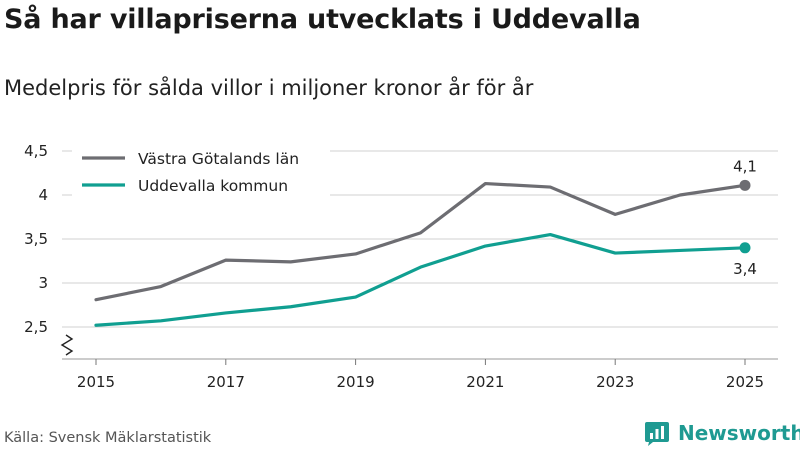  Describe the element at coordinates (67, 345) in the screenshot. I see `axis-break-icon` at that location.